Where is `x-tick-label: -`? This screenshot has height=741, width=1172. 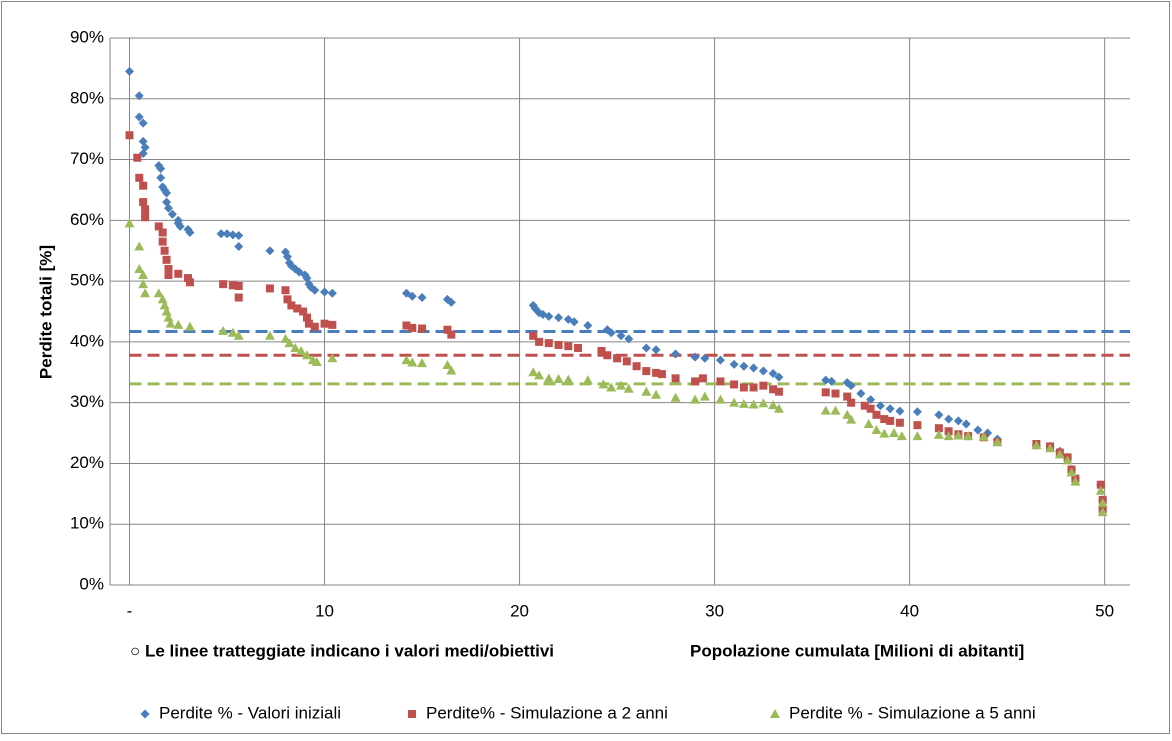
x-tick-label: - is located at coordinates (130, 610).